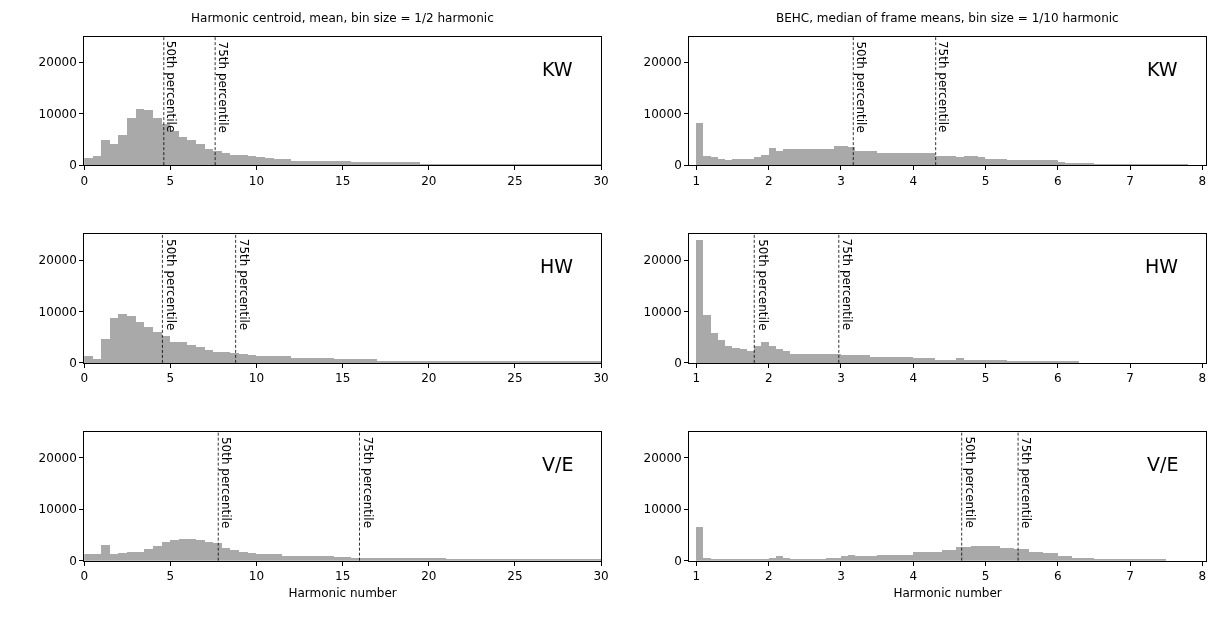 The height and width of the screenshot is (625, 1217). What do you see at coordinates (947, 18) in the screenshot?
I see `chart-title: BEHC, median of frame means, bin size = 1/10 harmonic` at bounding box center [947, 18].